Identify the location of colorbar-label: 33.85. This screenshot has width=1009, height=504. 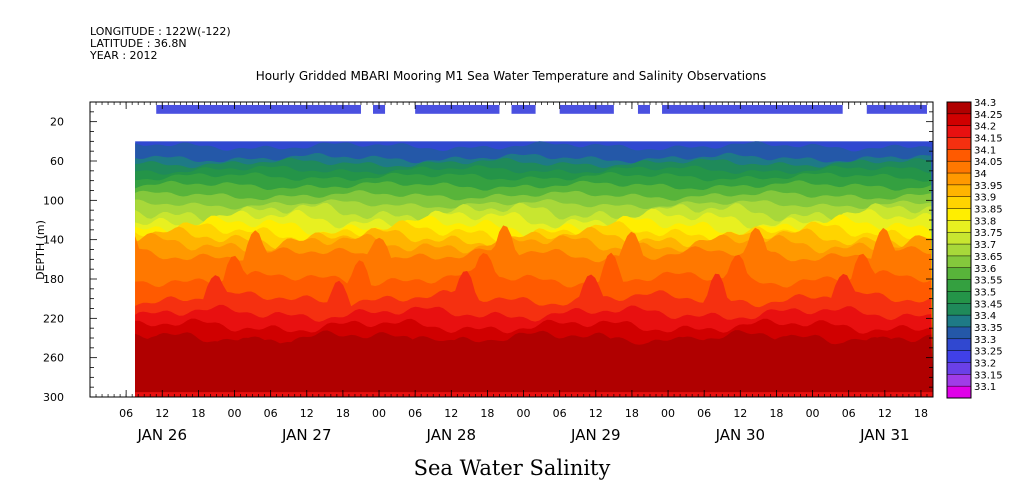
(988, 210).